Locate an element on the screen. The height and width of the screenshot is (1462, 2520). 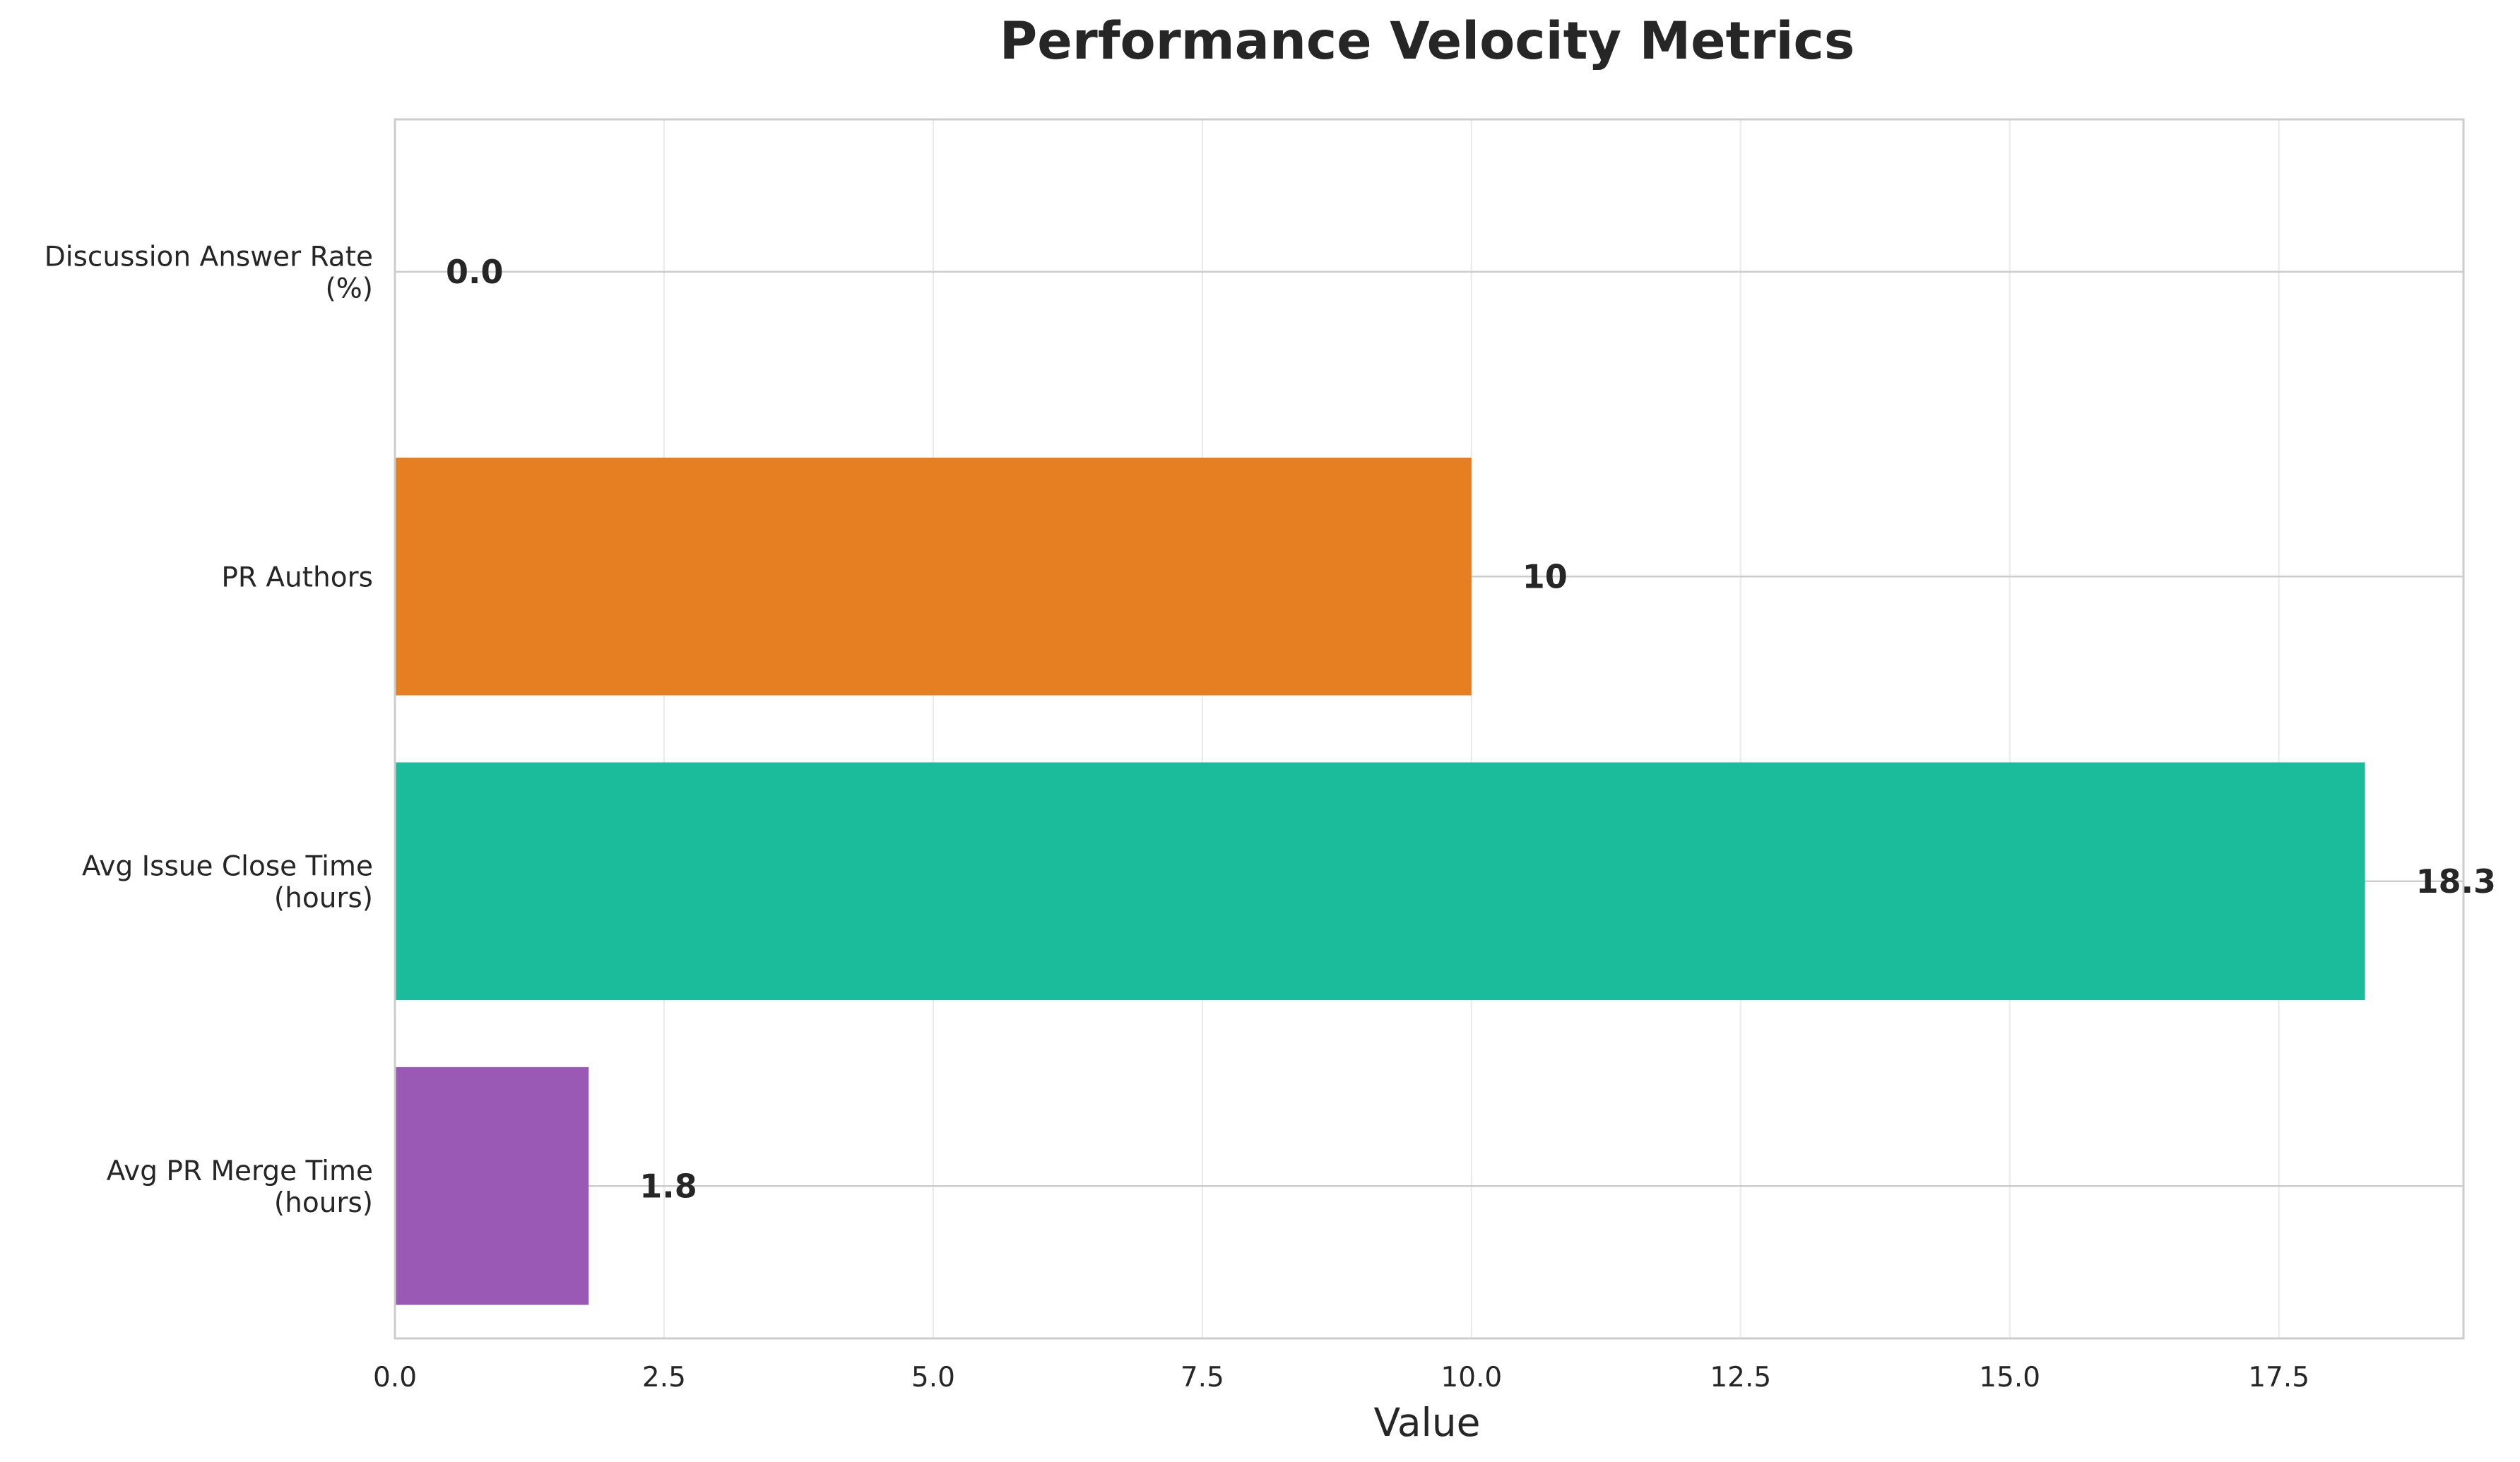
chart-title: Performance Velocity Metrics is located at coordinates (1427, 41).